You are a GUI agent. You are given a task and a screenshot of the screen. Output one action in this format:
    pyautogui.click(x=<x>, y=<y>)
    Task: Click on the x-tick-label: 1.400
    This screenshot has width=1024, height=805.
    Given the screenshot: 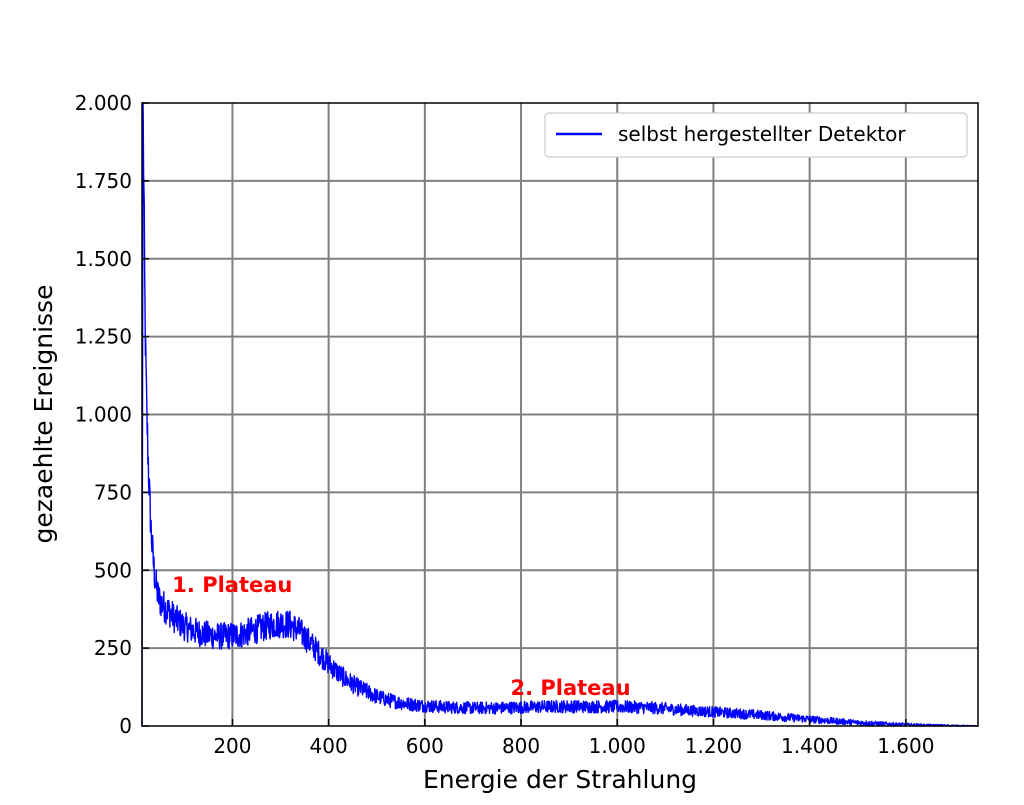 What is the action you would take?
    pyautogui.click(x=809, y=746)
    